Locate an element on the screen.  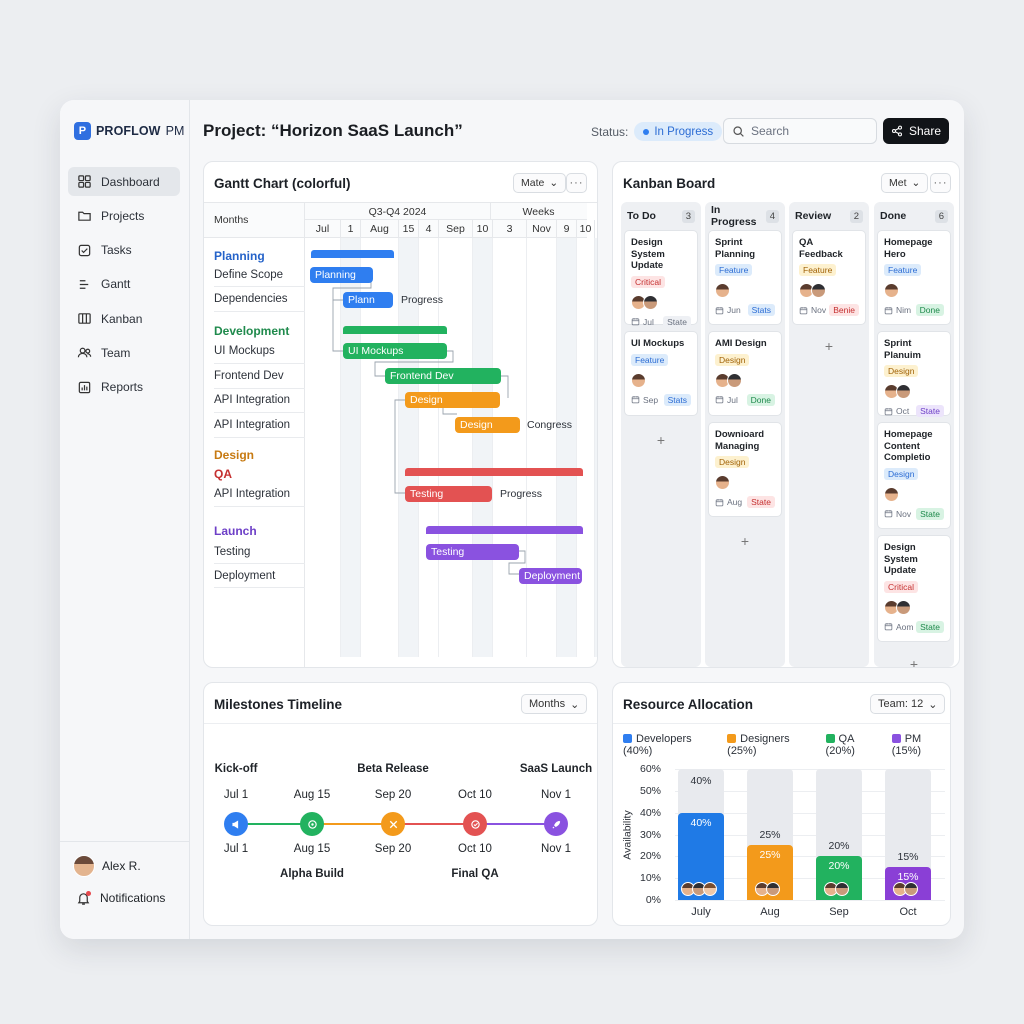
y-tick-label: 30% is located at coordinates (650, 834).